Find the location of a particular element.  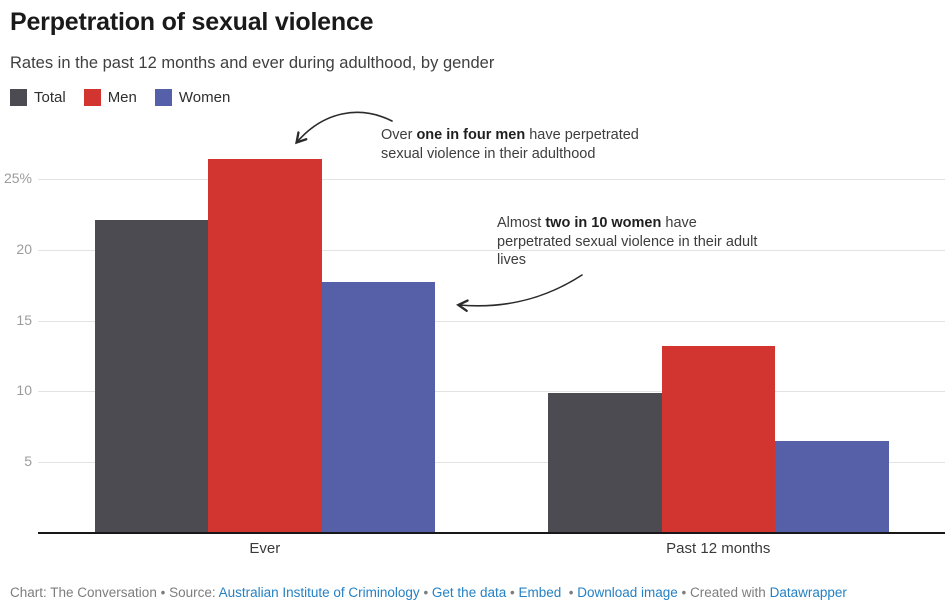

bar-women-ever is located at coordinates (378, 407).